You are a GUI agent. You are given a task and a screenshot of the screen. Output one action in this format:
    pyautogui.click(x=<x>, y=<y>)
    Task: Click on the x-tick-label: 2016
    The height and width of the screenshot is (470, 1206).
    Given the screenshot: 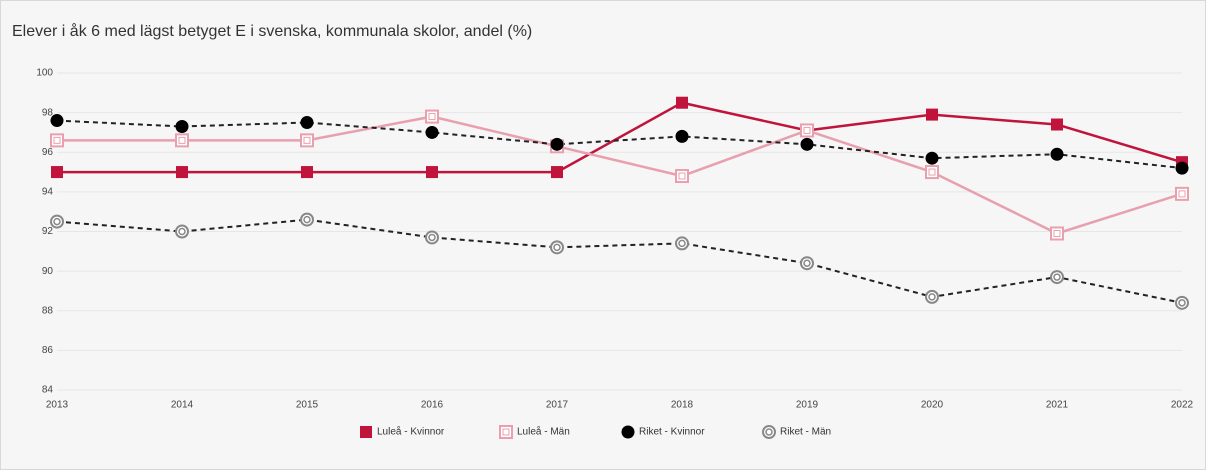 What is the action you would take?
    pyautogui.click(x=432, y=405)
    